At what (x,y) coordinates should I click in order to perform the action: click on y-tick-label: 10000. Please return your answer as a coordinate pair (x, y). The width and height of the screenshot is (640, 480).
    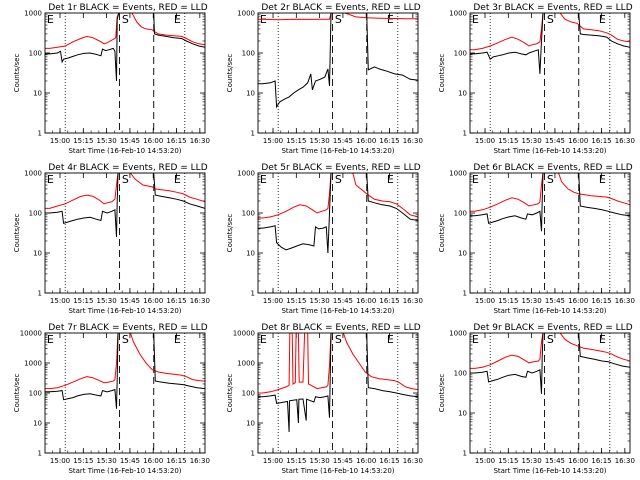
    Looking at the image, I should click on (244, 334).